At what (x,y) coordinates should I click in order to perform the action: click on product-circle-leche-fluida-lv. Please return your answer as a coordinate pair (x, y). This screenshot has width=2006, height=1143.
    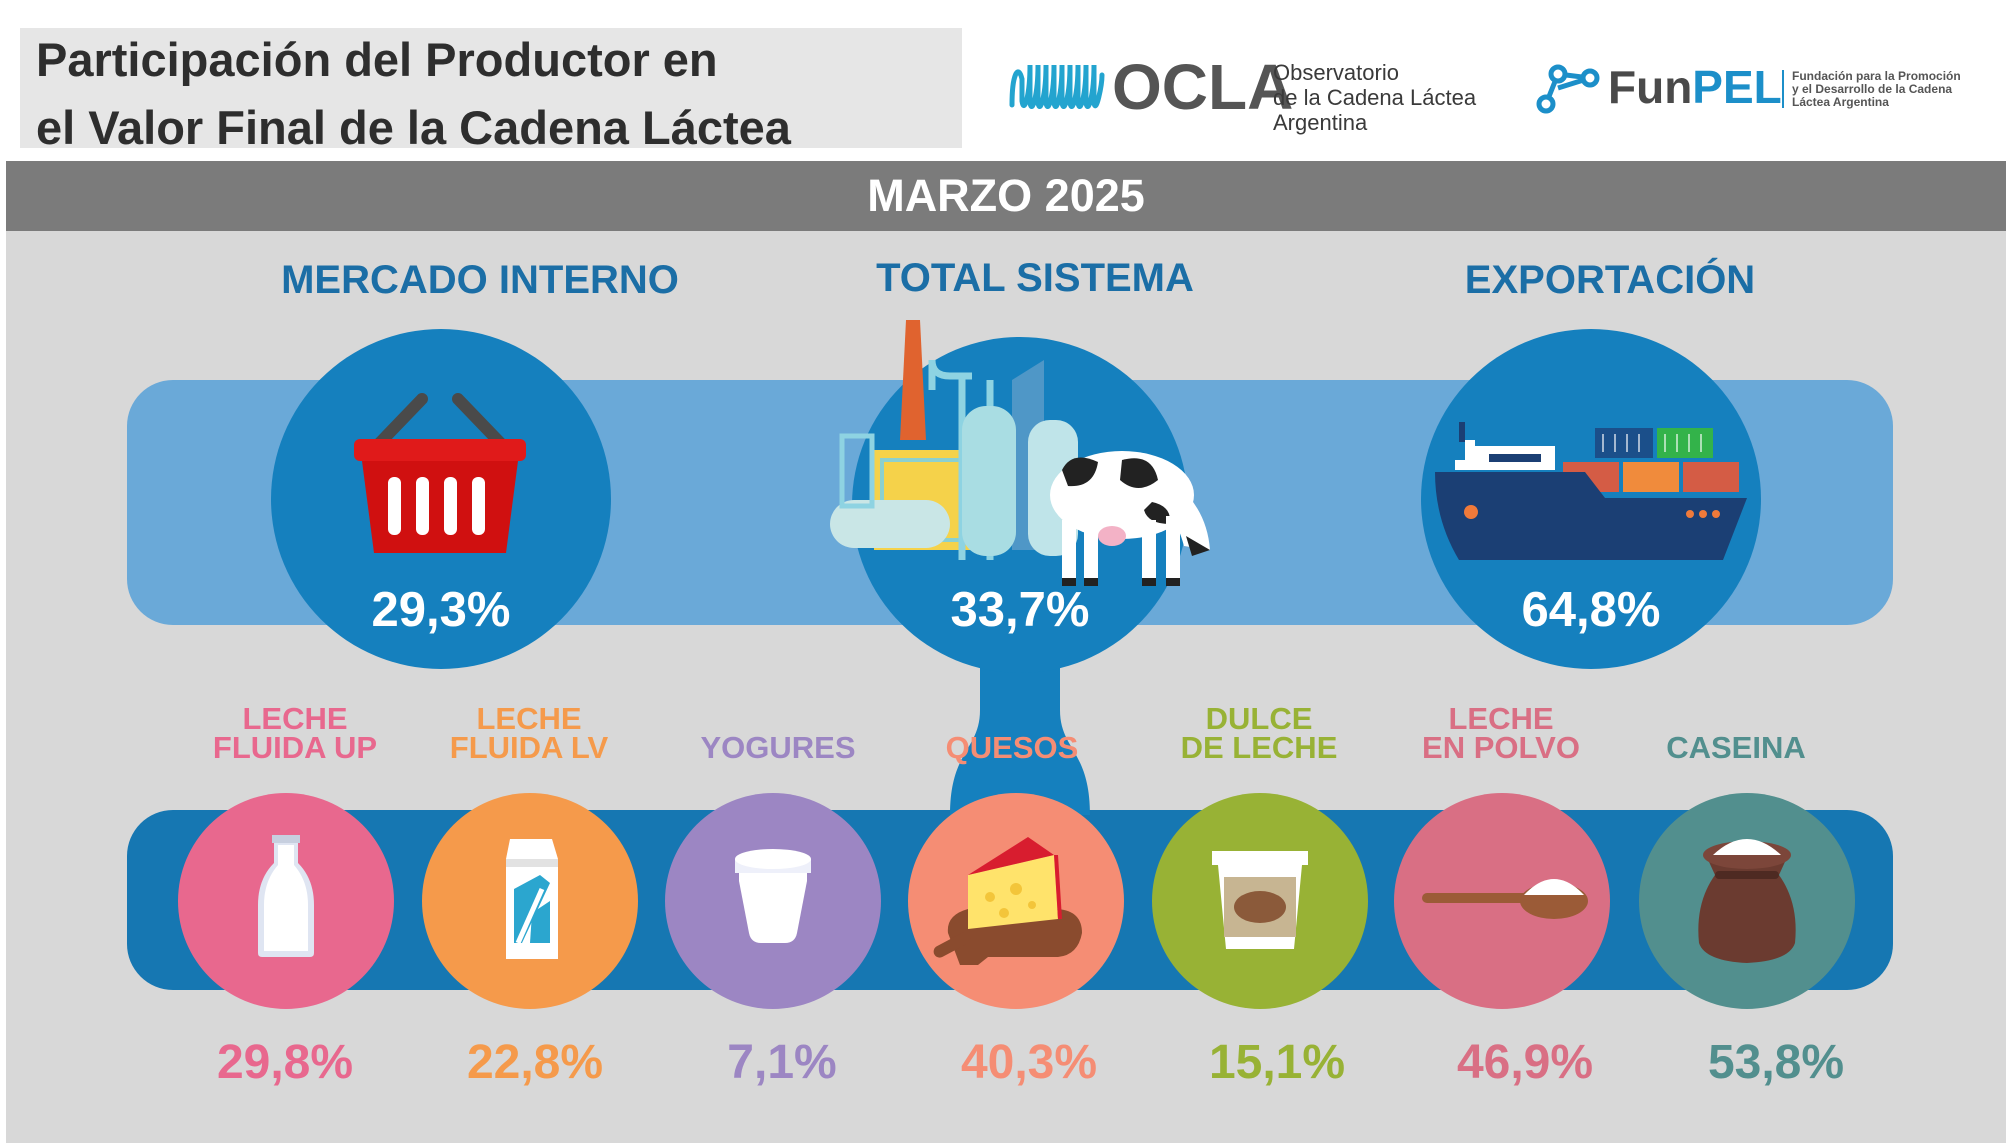
    Looking at the image, I should click on (530, 901).